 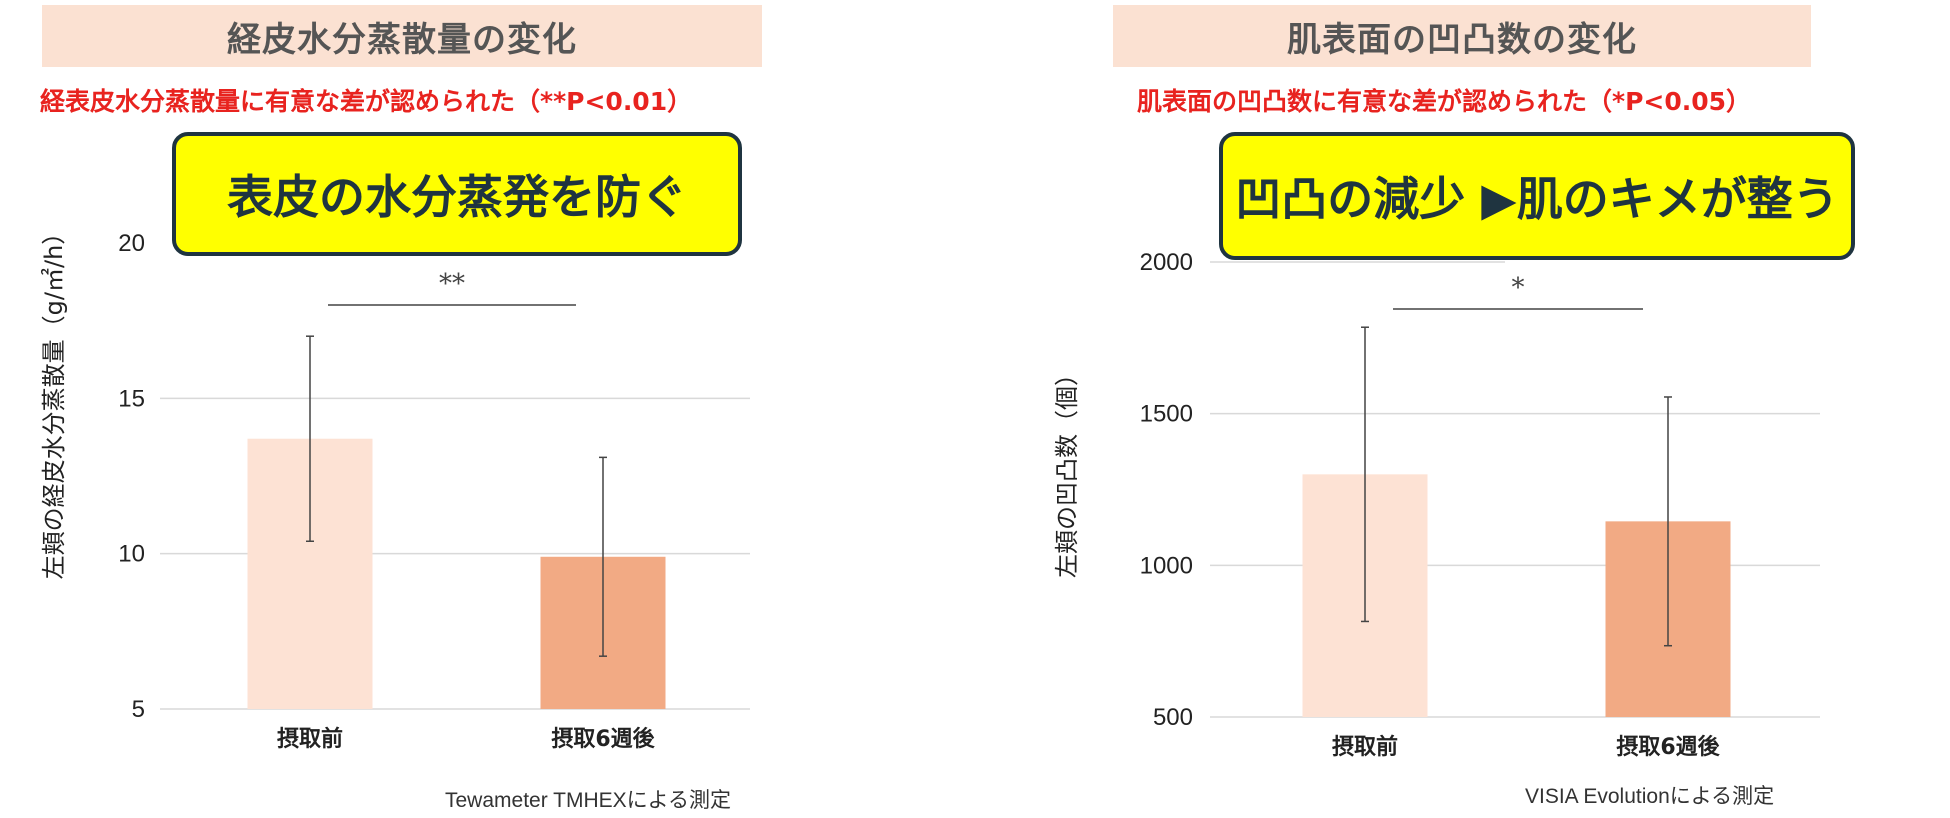 I want to click on callout-box: 表皮の水分蒸発を防ぐ, so click(x=457, y=194).